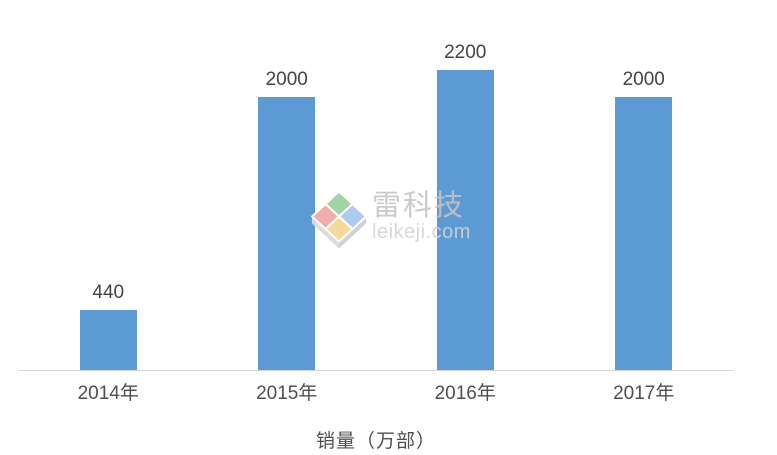  I want to click on bar-2014年, so click(108, 340).